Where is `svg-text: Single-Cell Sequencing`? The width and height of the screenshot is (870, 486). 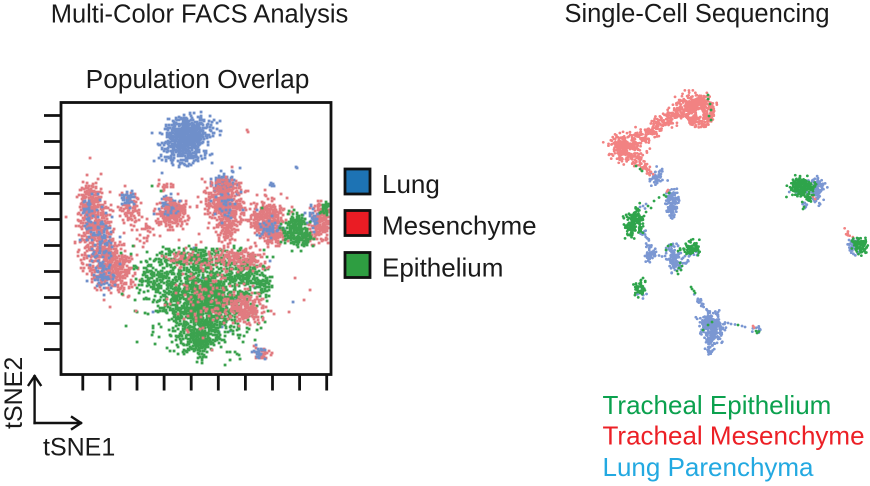
svg-text: Single-Cell Sequencing is located at coordinates (696, 14).